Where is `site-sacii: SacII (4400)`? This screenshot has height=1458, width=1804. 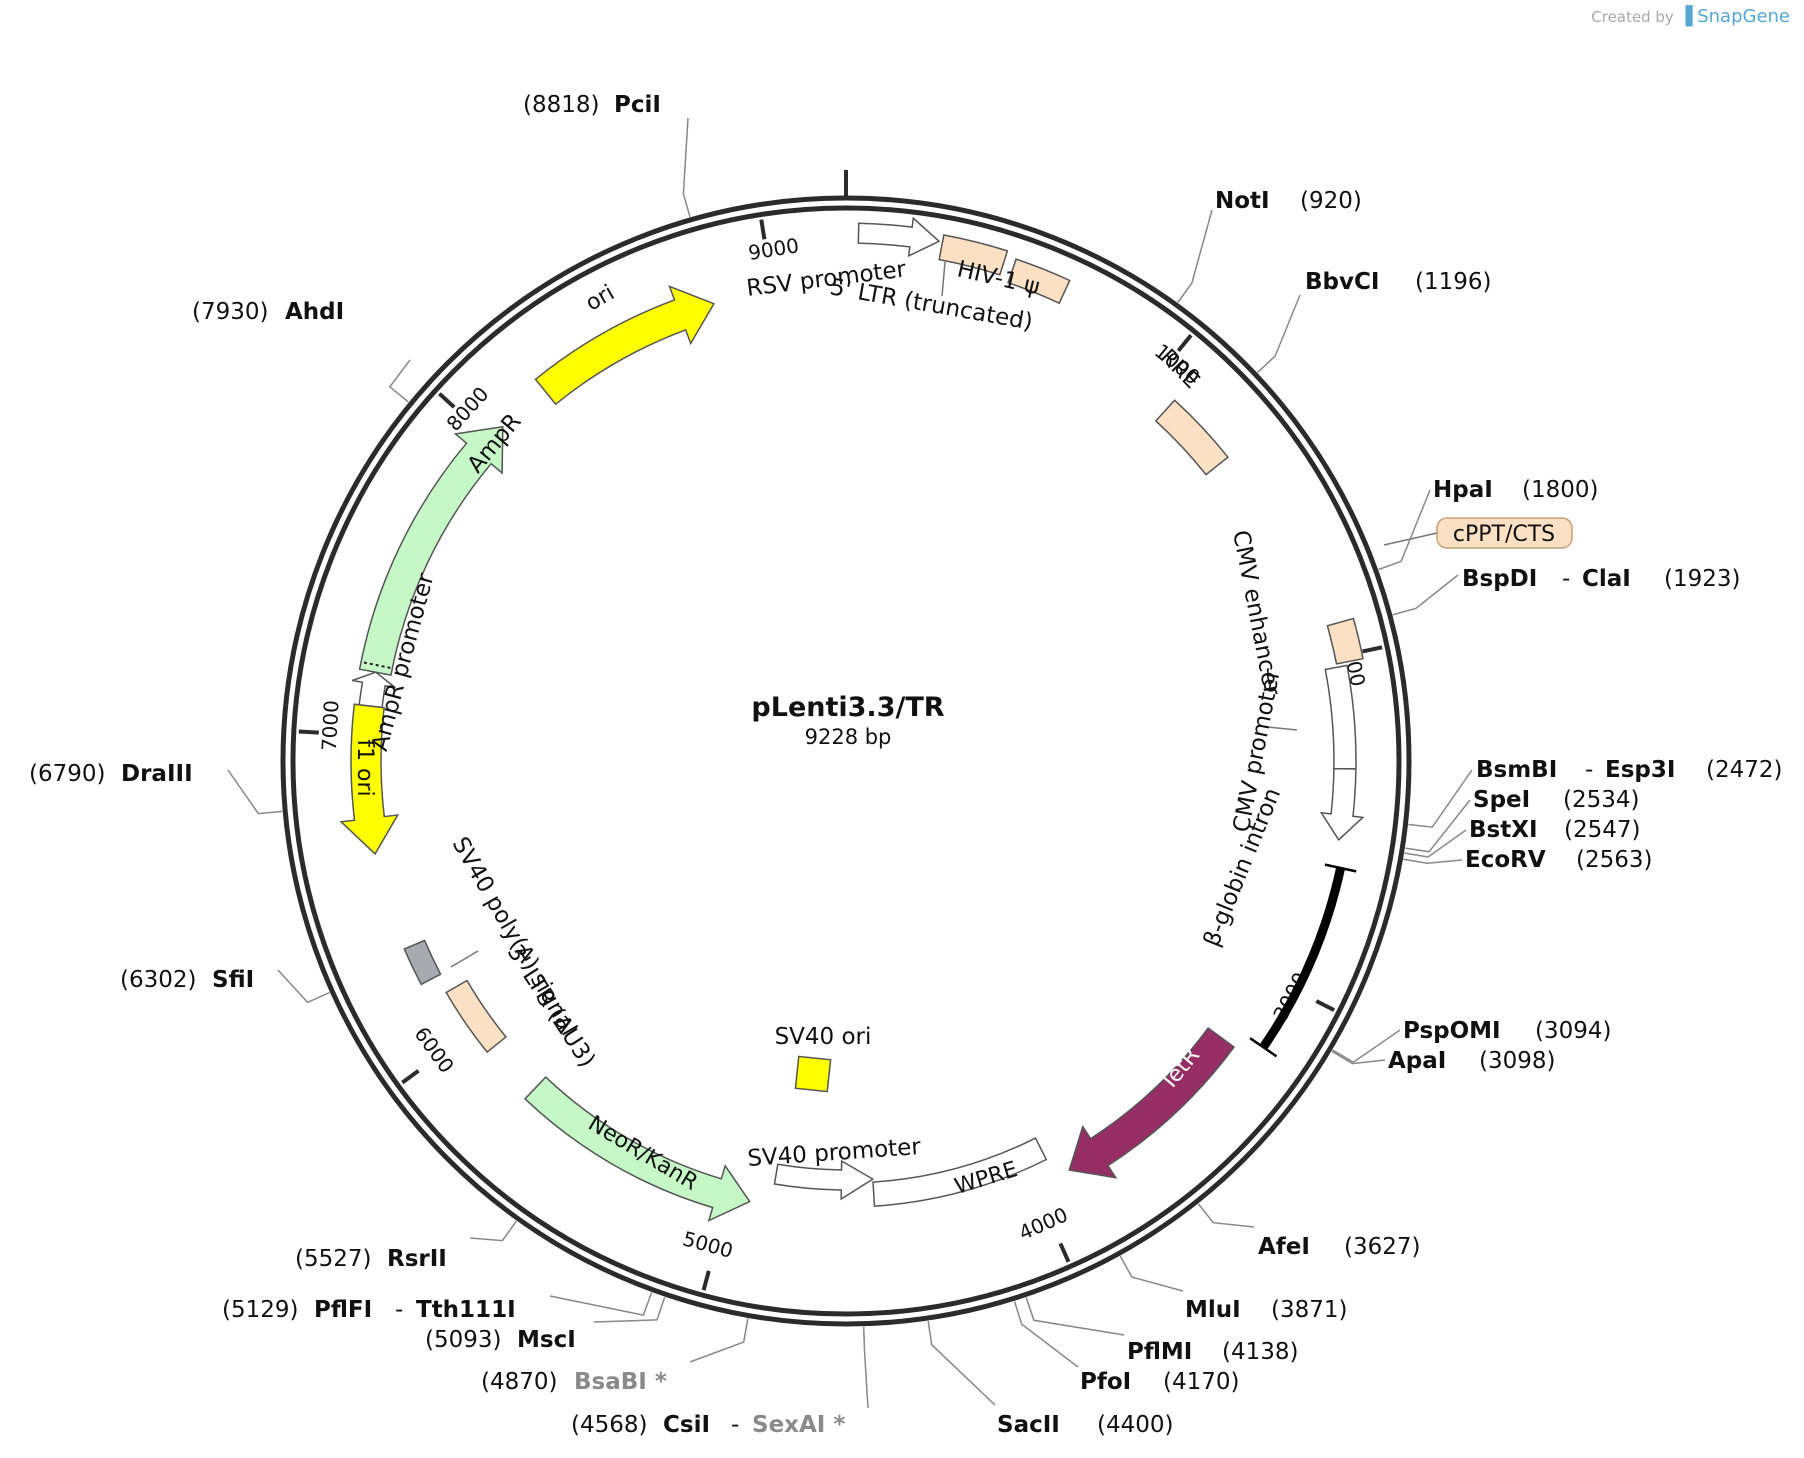
site-sacii: SacII (4400) is located at coordinates (1050, 1379).